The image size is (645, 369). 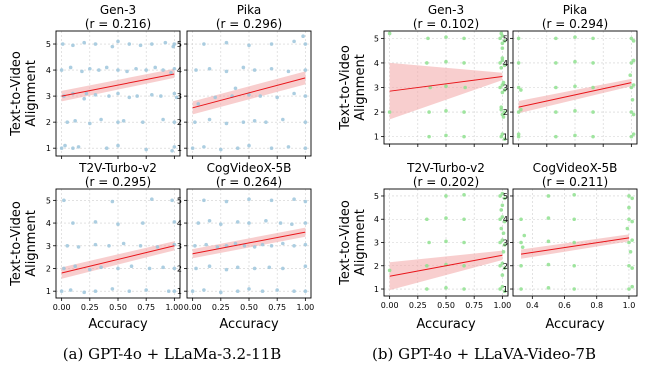 I want to click on y-axis-label: Alignment, so click(x=360, y=242).